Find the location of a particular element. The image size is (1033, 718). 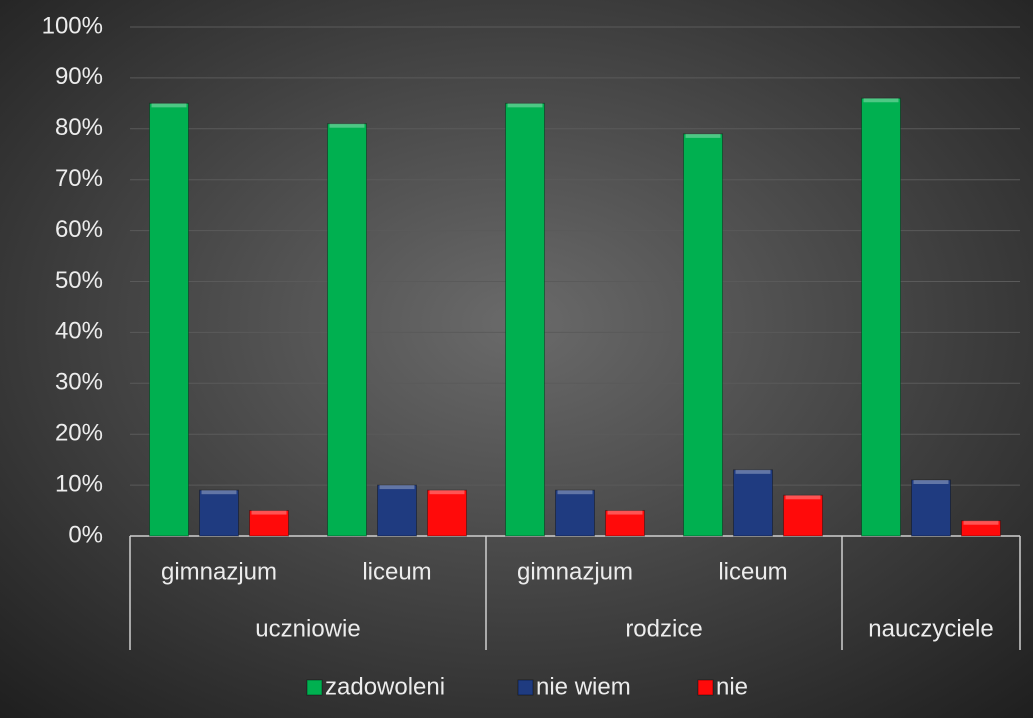

group-label: rodzice is located at coordinates (663, 628).